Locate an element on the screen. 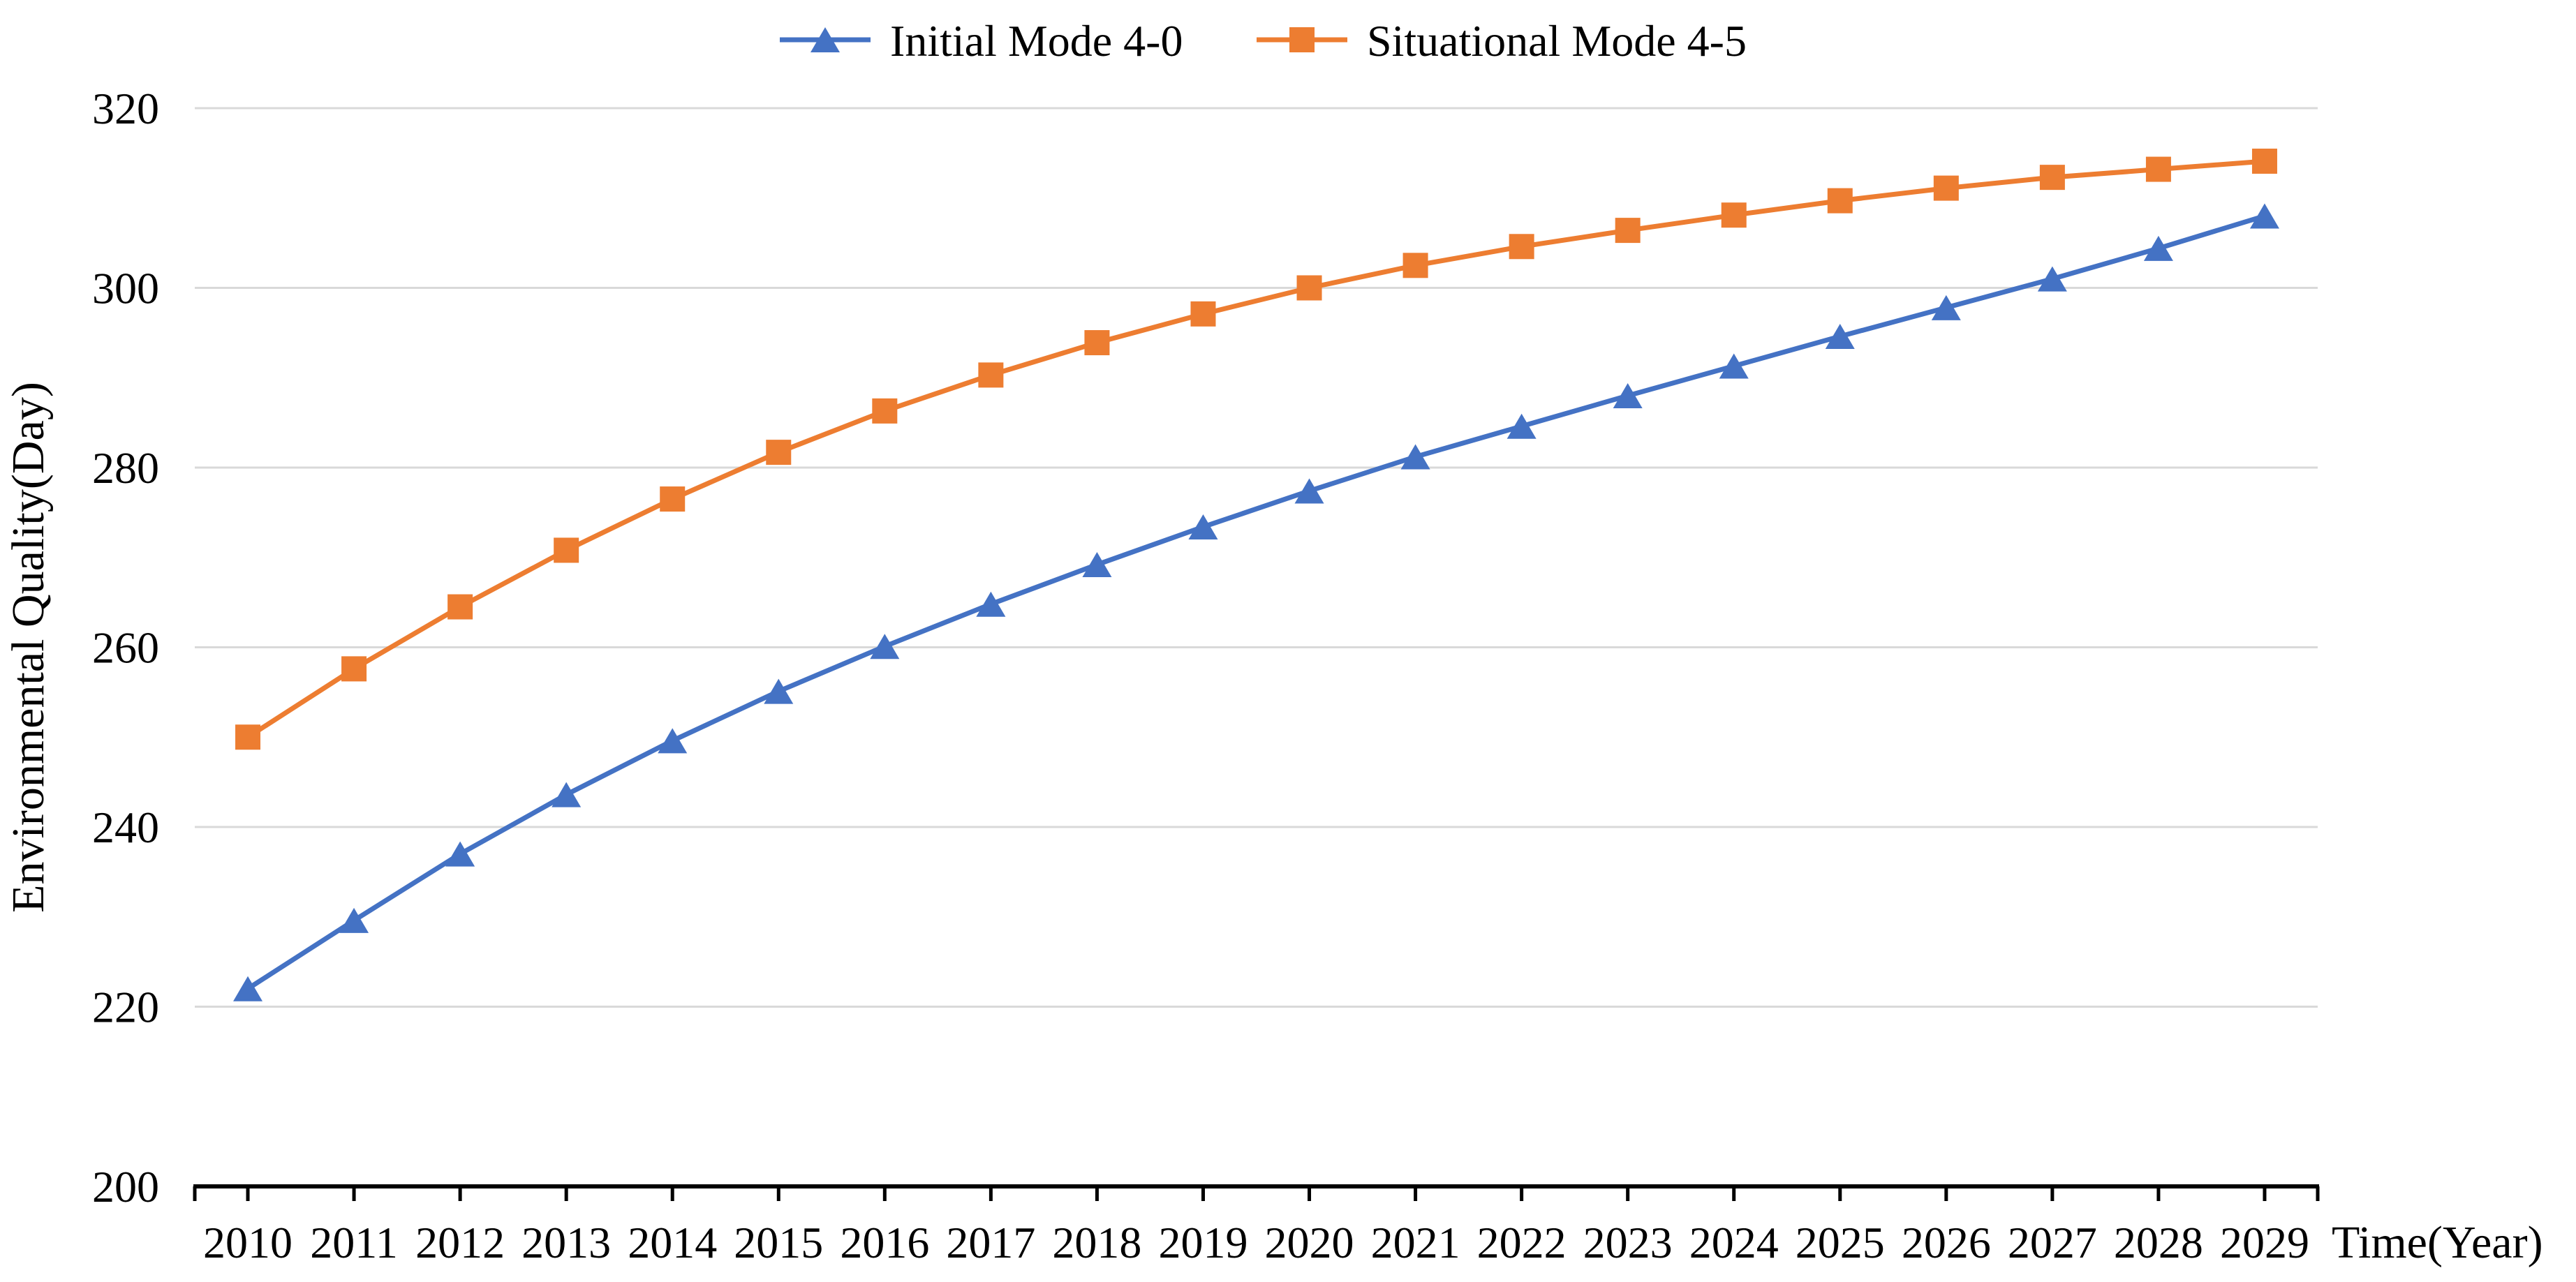  data-point-initial-mode-4-0-2011 is located at coordinates (354, 920).